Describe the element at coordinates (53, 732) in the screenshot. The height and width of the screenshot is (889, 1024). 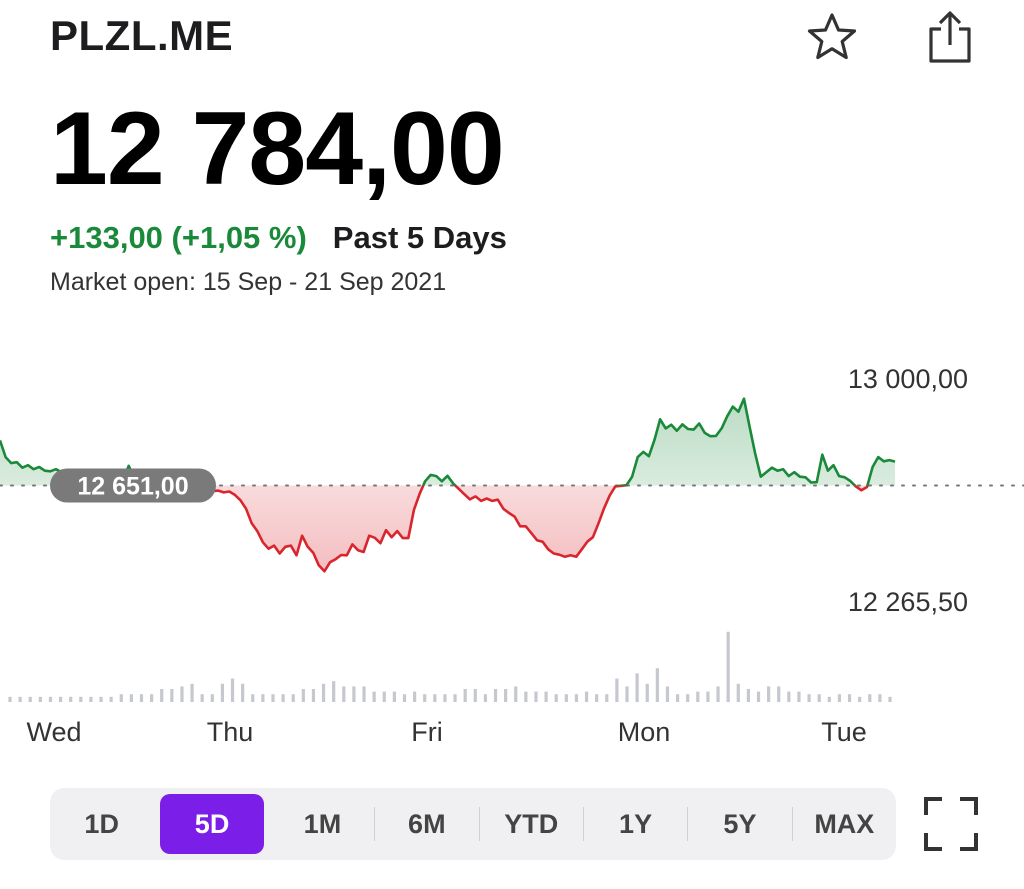
I see `x-axis-label: Wed` at that location.